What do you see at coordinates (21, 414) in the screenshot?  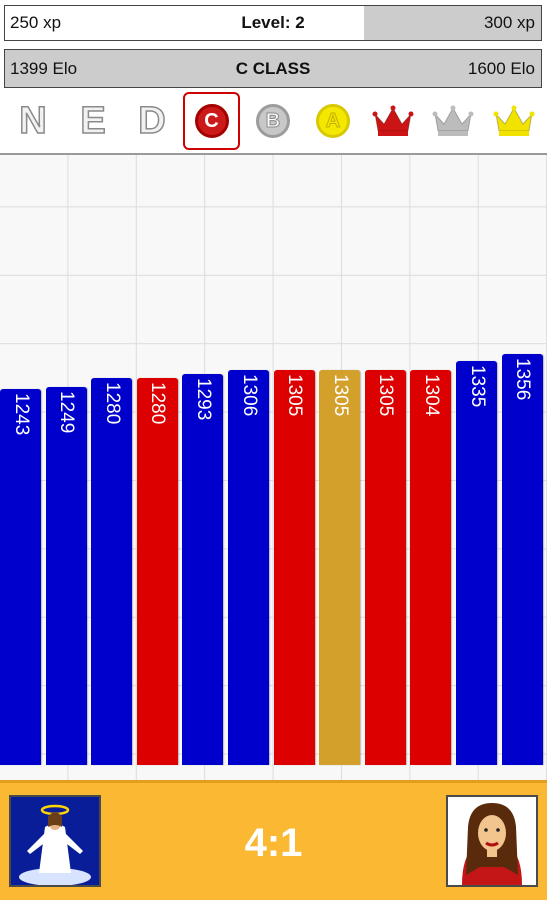 I see `bar-value-label: 1243` at bounding box center [21, 414].